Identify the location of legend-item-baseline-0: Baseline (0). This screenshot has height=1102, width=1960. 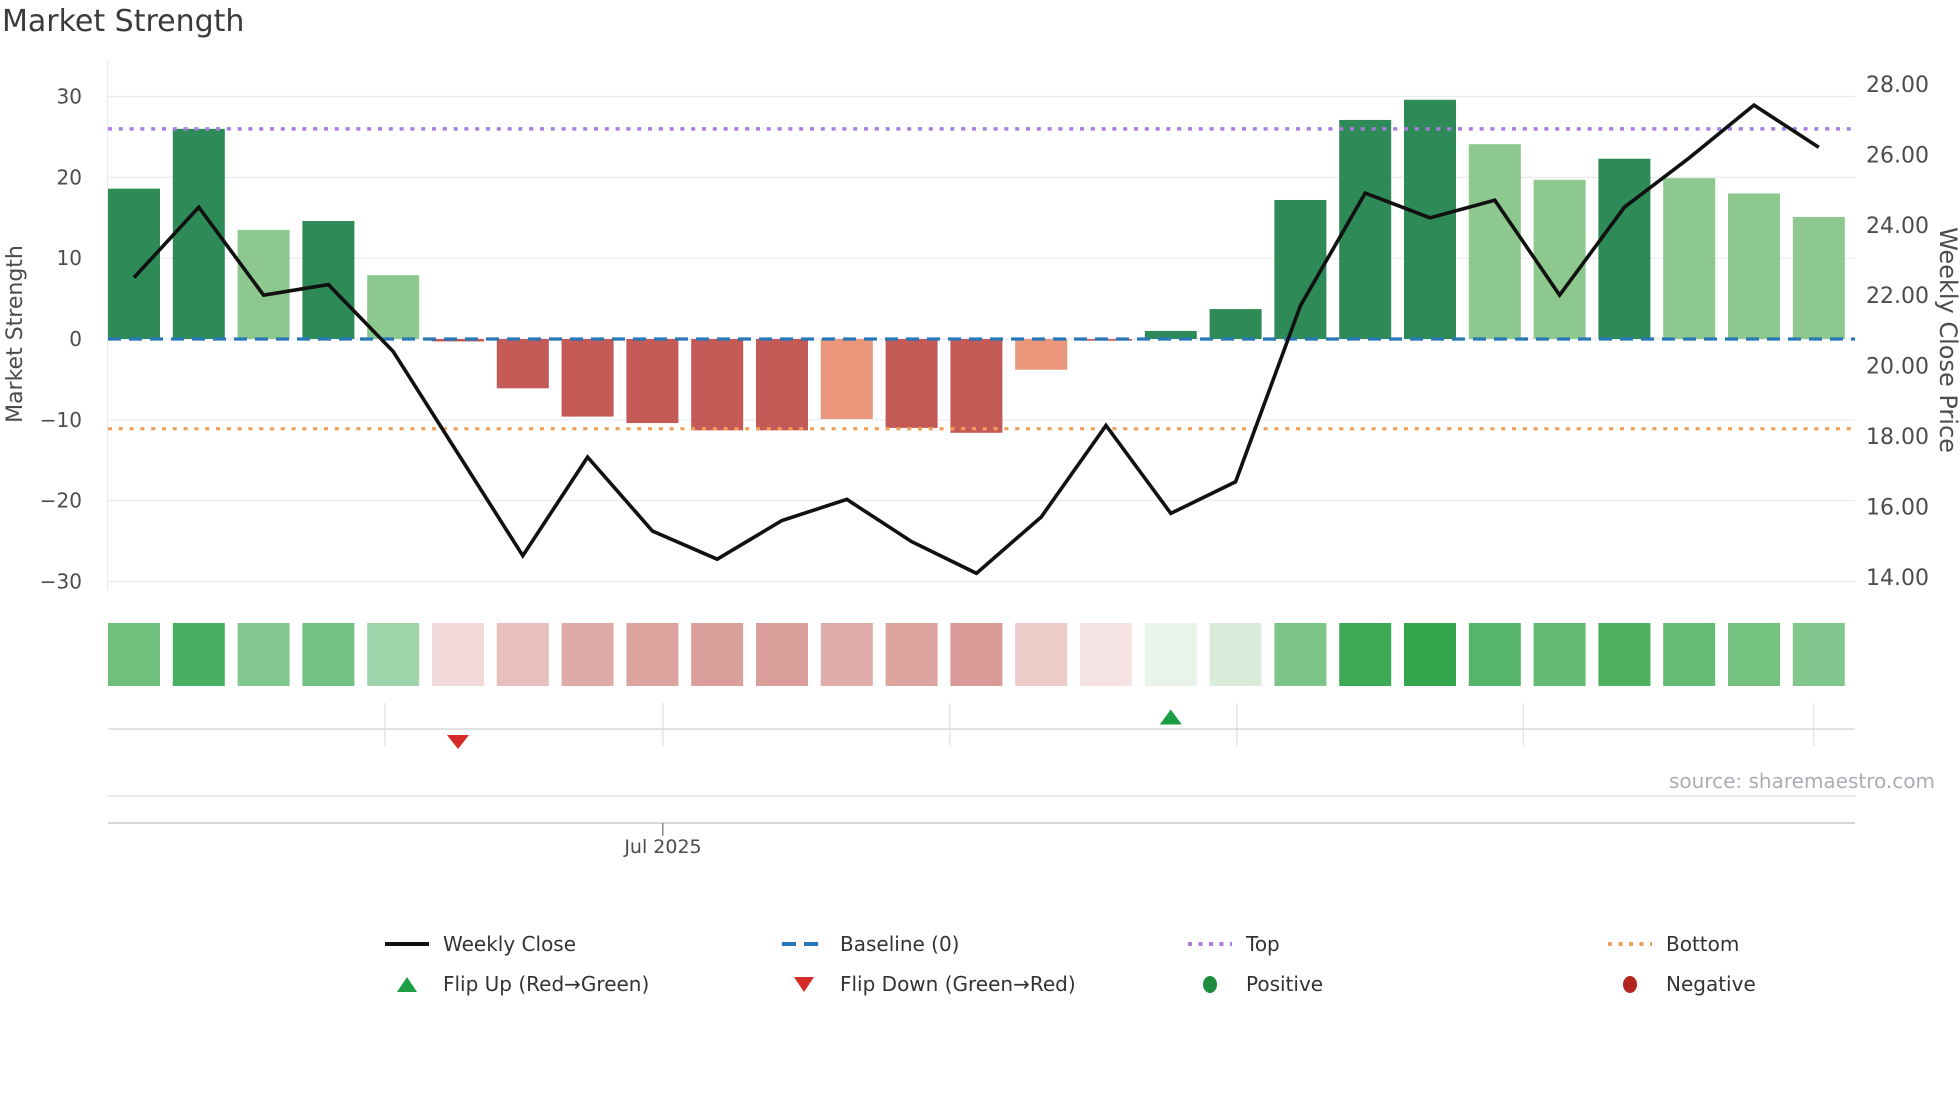
(870, 944).